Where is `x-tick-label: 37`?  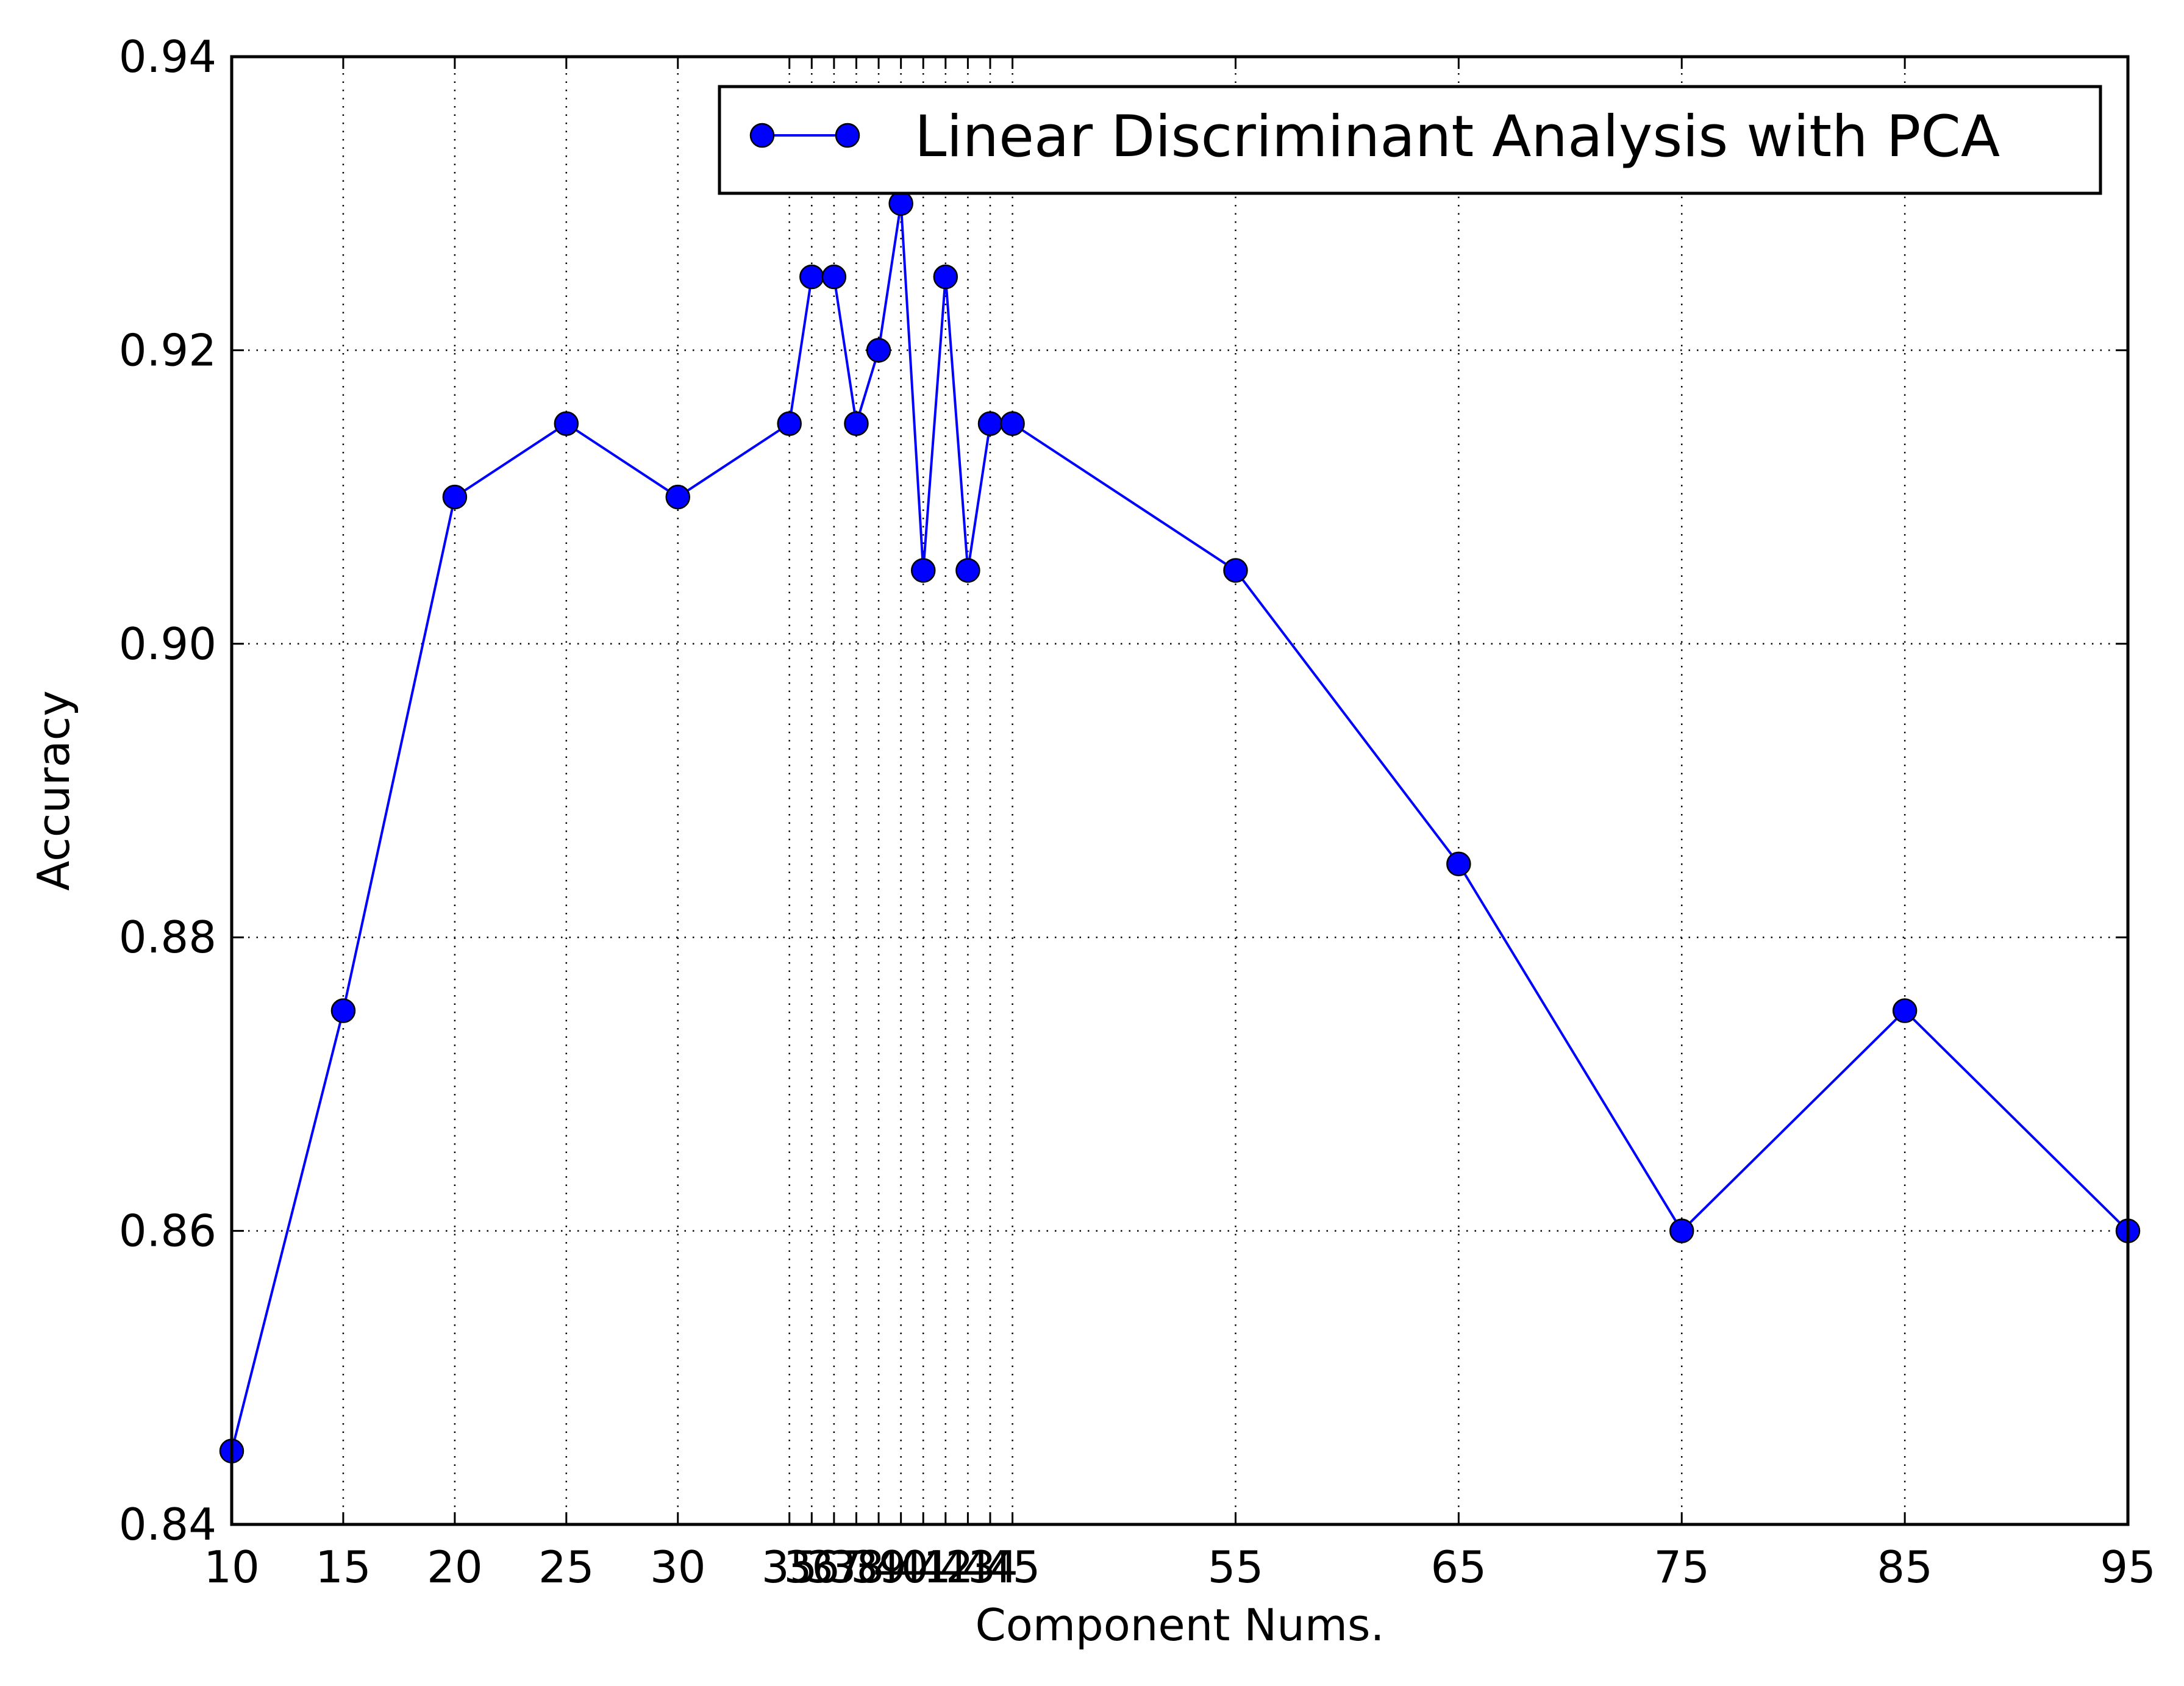 x-tick-label: 37 is located at coordinates (834, 1567).